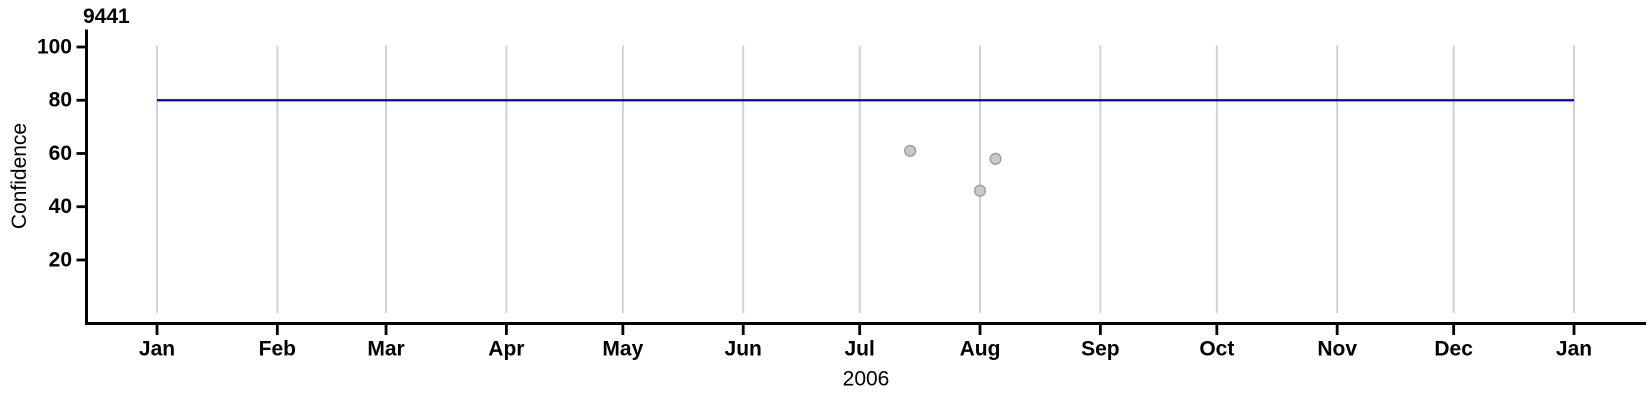  I want to click on panel-title: 9441, so click(106, 16).